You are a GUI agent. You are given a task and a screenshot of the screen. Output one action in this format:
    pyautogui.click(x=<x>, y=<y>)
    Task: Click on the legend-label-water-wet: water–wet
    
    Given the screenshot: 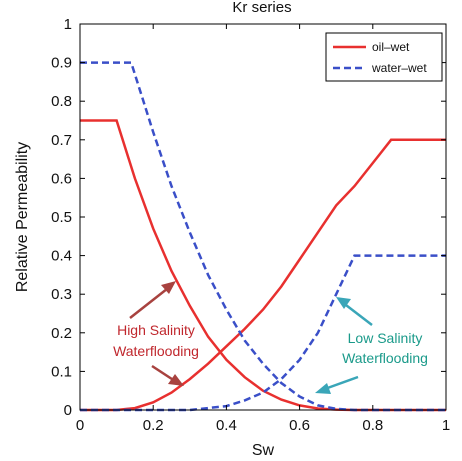 What is the action you would take?
    pyautogui.click(x=399, y=68)
    